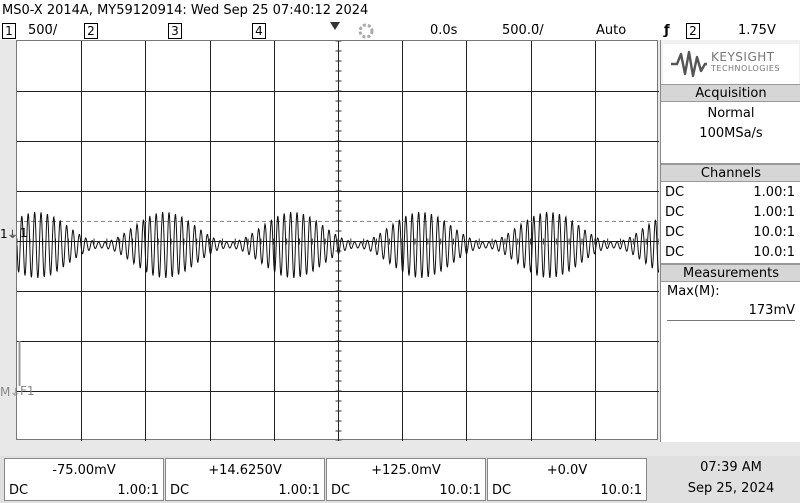  What do you see at coordinates (745, 68) in the screenshot?
I see `brand-sub: TECHNOLOGIES` at bounding box center [745, 68].